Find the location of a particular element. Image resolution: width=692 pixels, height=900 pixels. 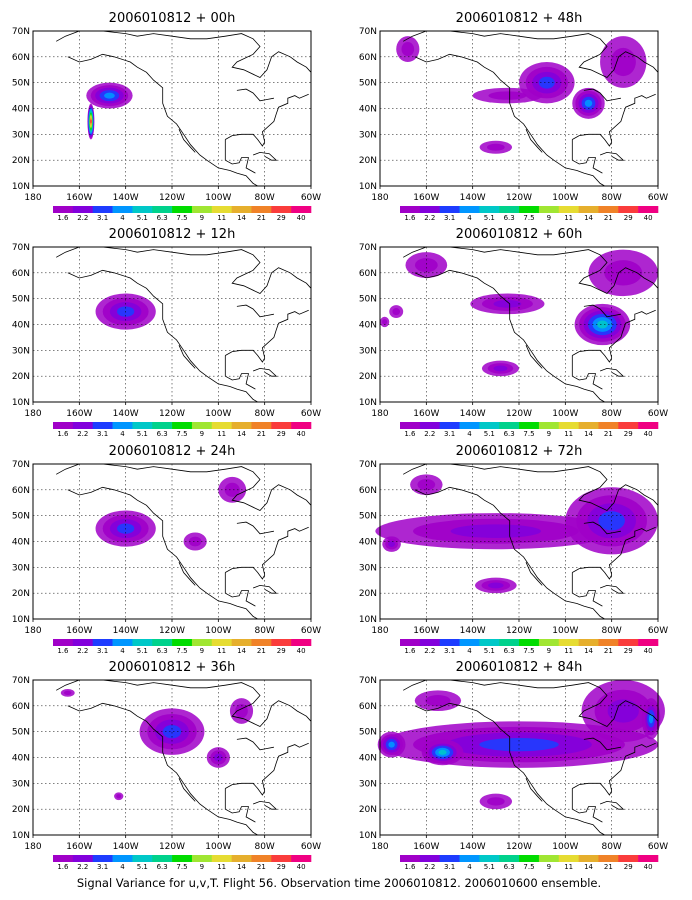

panel-title: 2006010812 + 60h is located at coordinates (519, 234).